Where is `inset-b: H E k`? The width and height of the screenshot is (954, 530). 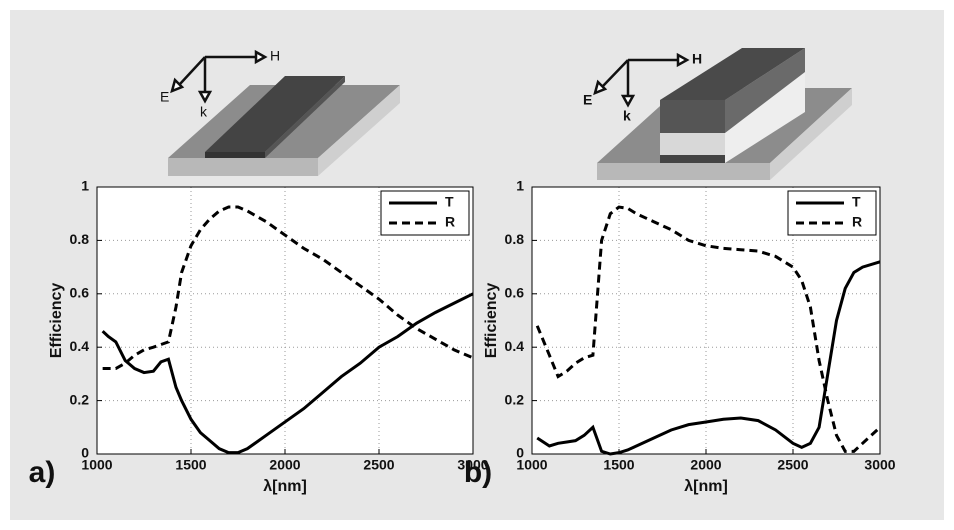
inset-b: H E k is located at coordinates (717, 114).